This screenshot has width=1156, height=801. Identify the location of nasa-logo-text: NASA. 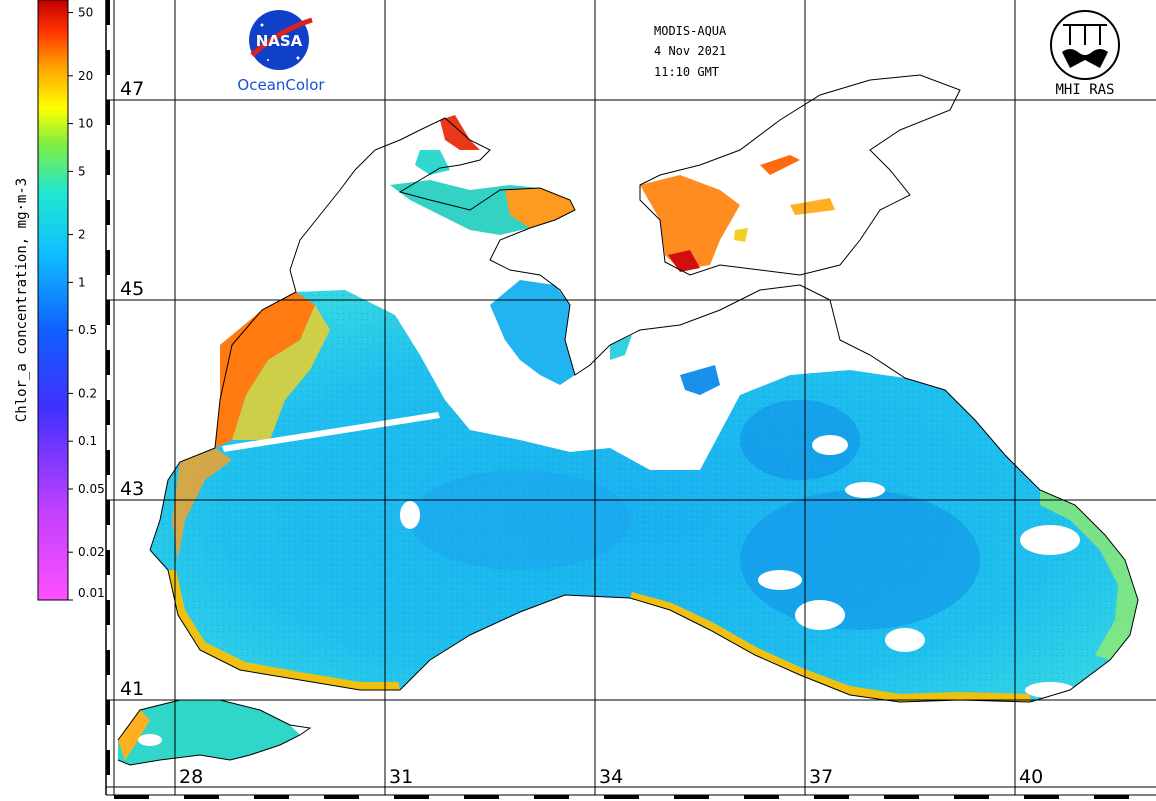
(279, 41).